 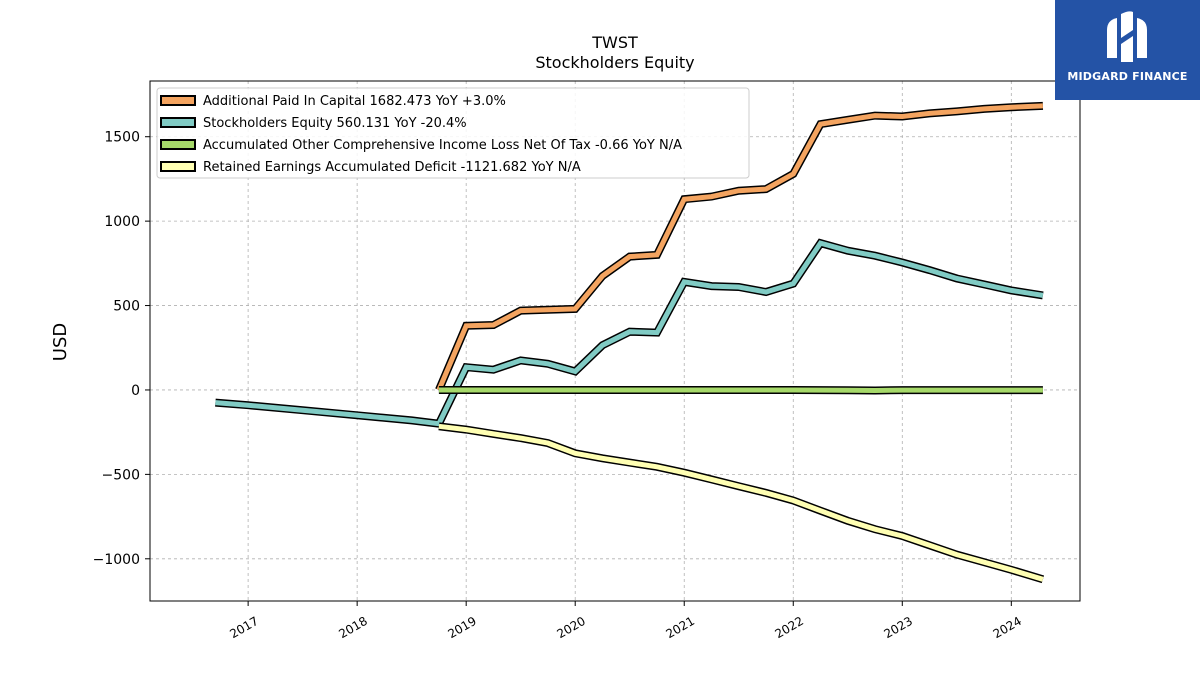 What do you see at coordinates (680, 627) in the screenshot?
I see `x-tick-label: 2021` at bounding box center [680, 627].